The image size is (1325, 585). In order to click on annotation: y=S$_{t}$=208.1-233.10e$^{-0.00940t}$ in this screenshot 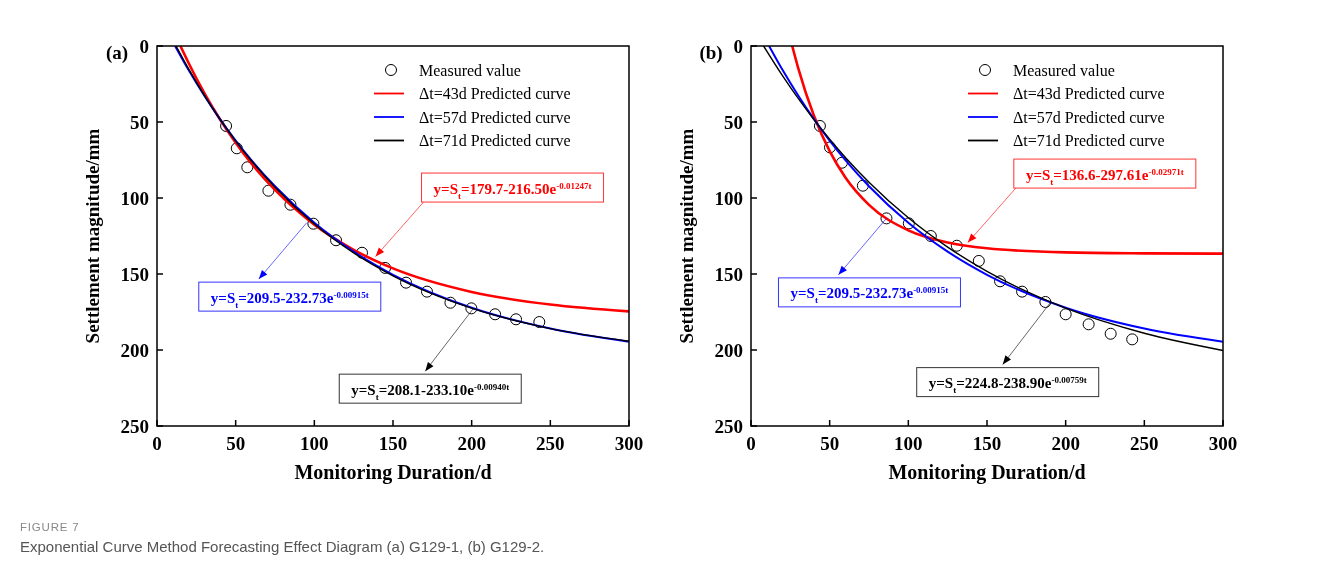, I will do `click(430, 391)`.